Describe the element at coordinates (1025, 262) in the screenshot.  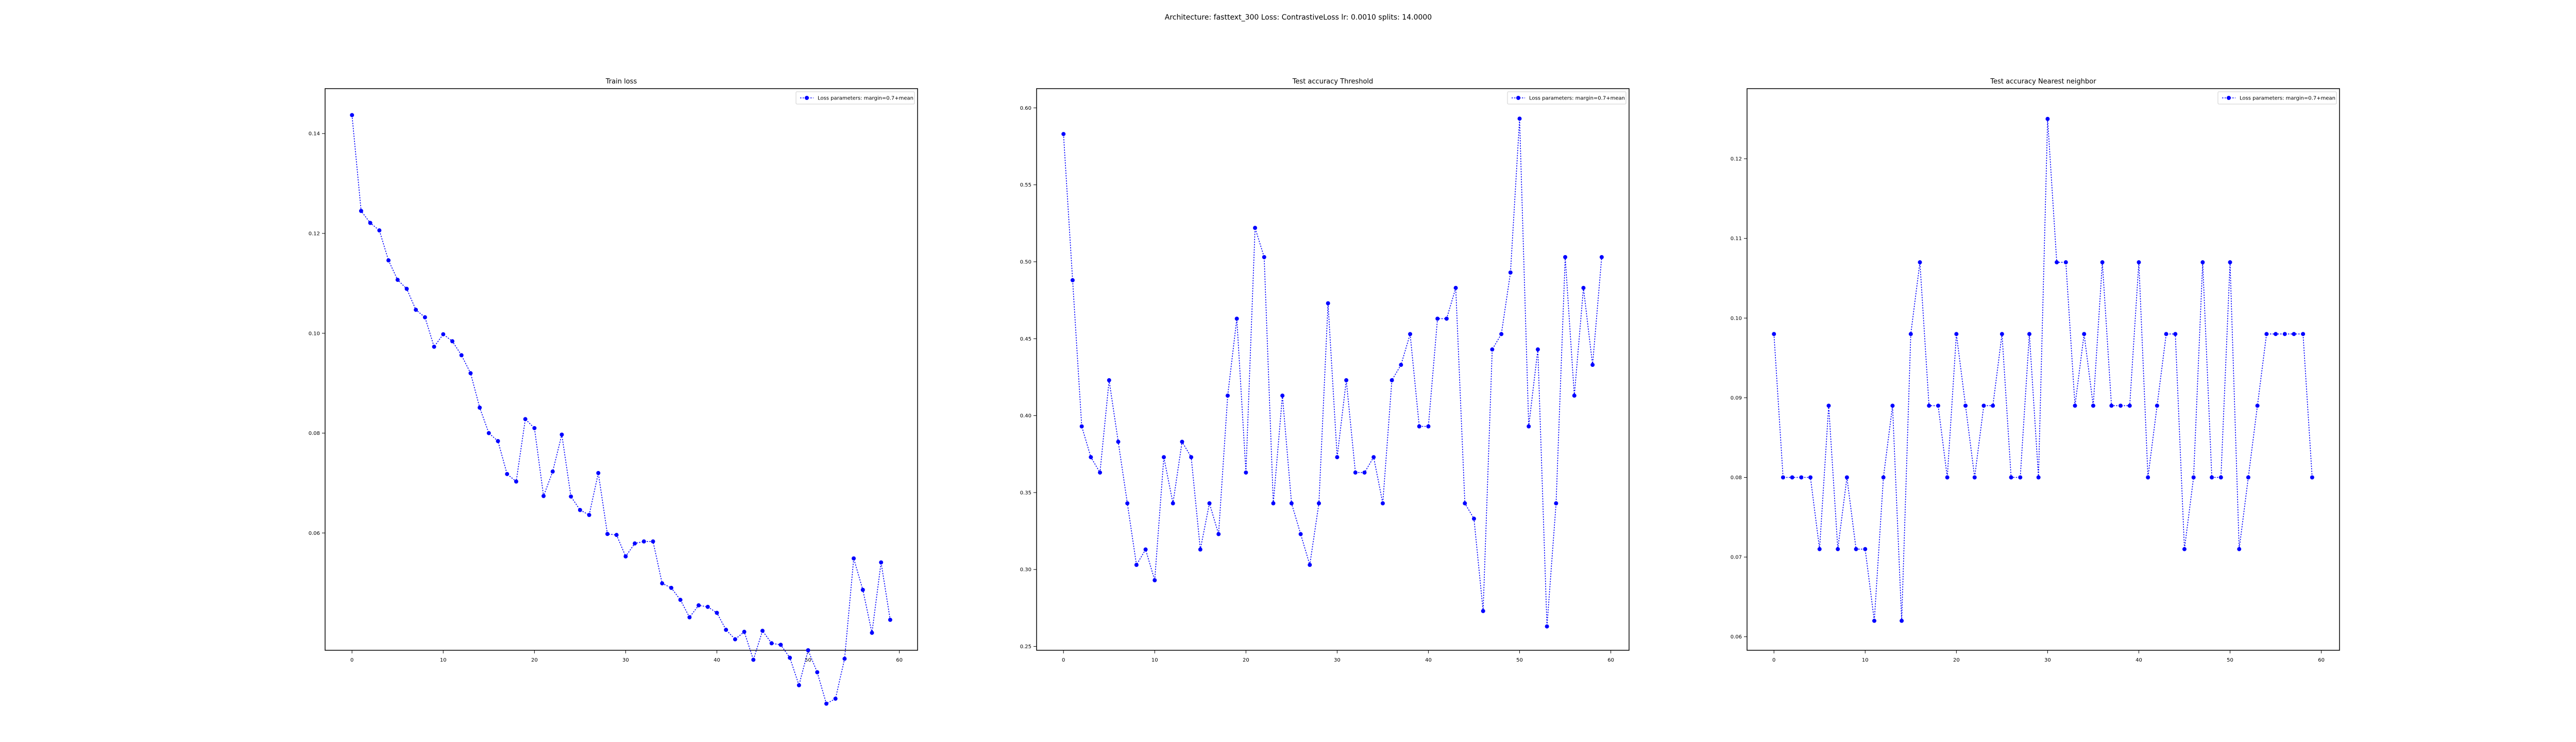
I see `y-tick-label: 0.50` at that location.